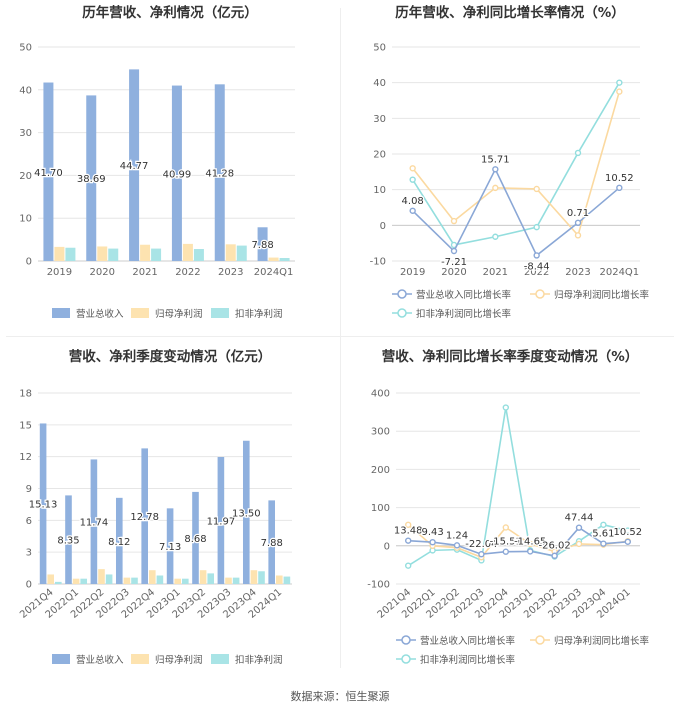 This screenshot has width=680, height=716. Describe the element at coordinates (454, 262) in the screenshot. I see `data-label: -7.21` at that location.